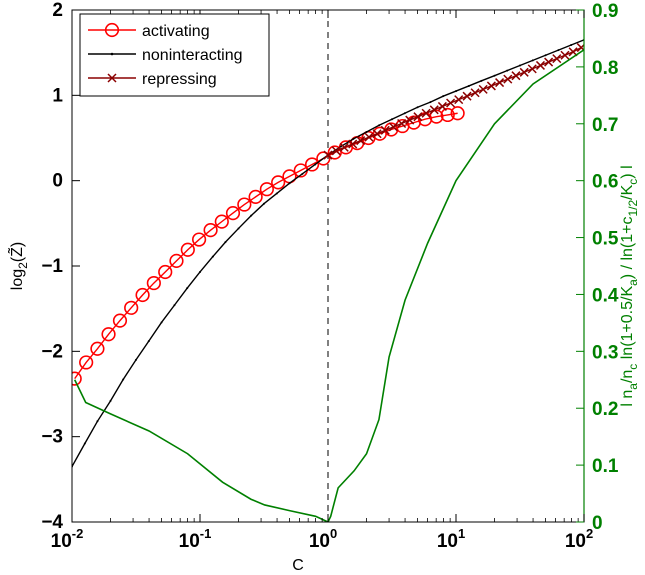  I want to click on x-tick-label: 10¹, so click(451, 539).